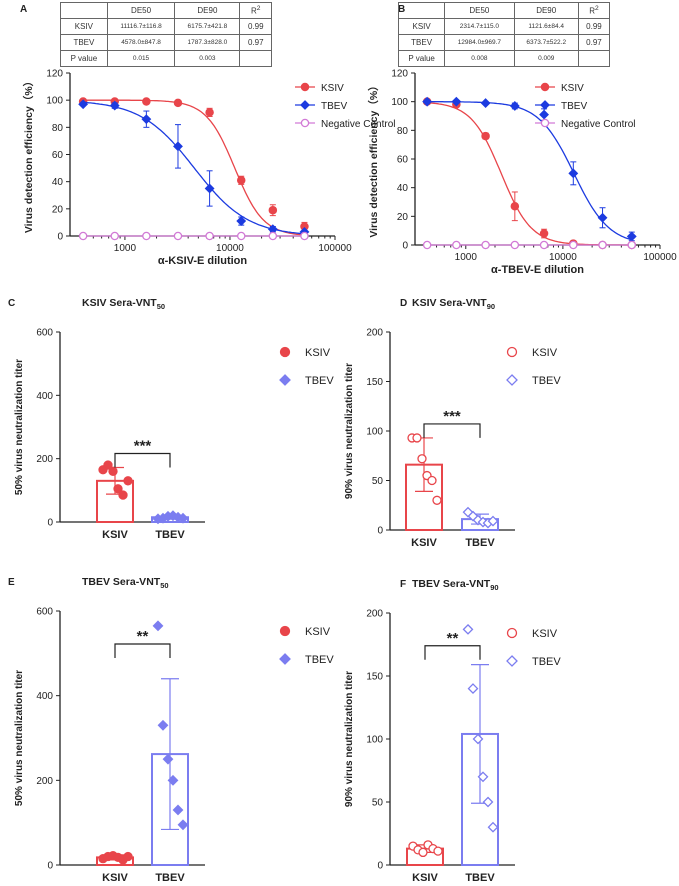  Describe the element at coordinates (11, 303) in the screenshot. I see `panel-label: C` at that location.